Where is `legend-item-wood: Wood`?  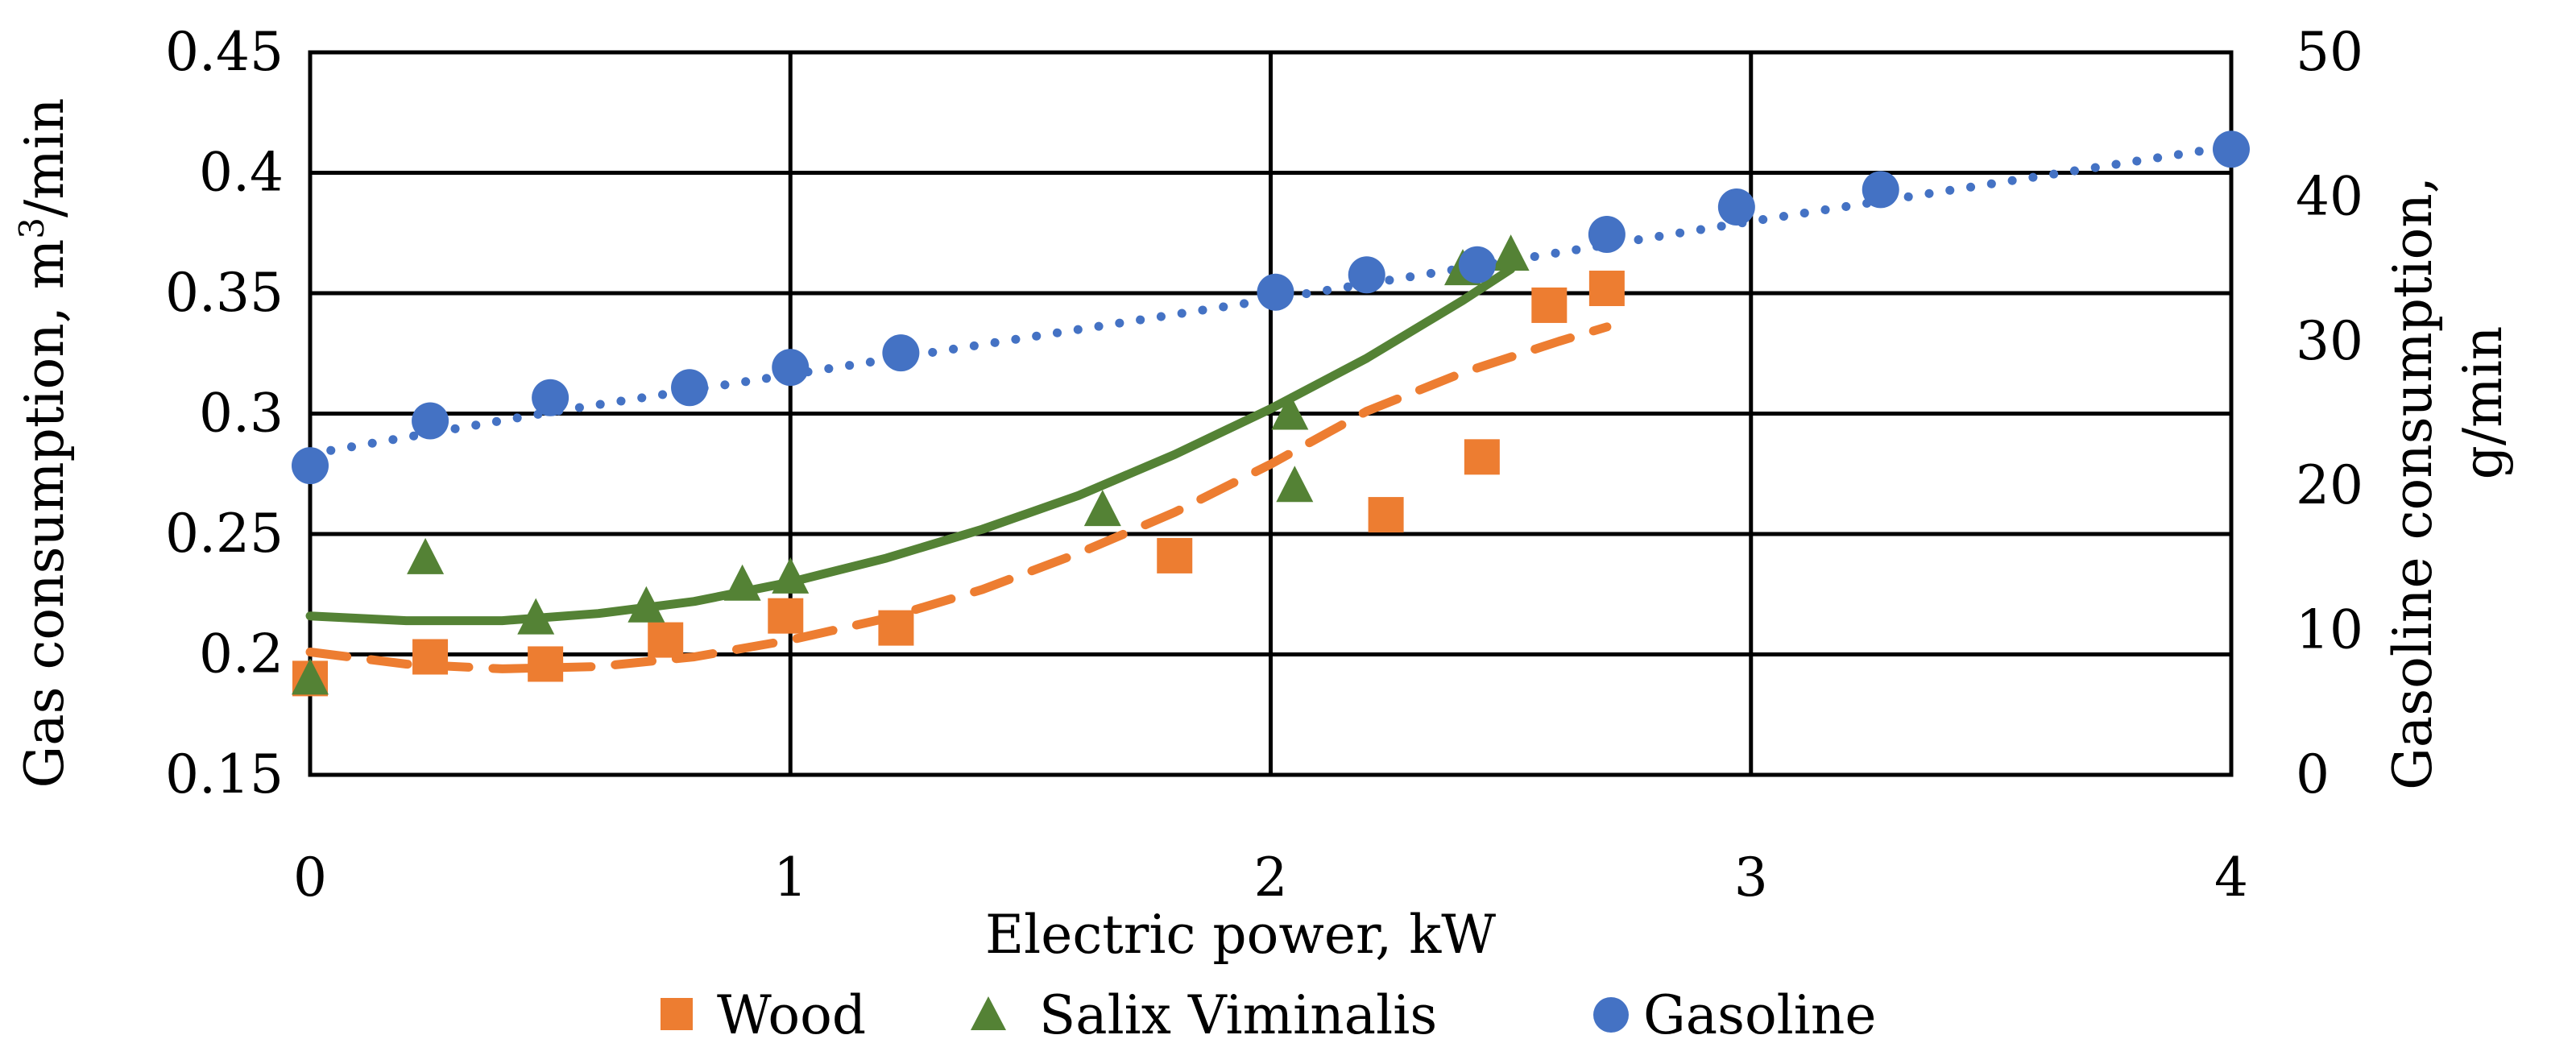
legend-item-wood: Wood is located at coordinates (763, 1015).